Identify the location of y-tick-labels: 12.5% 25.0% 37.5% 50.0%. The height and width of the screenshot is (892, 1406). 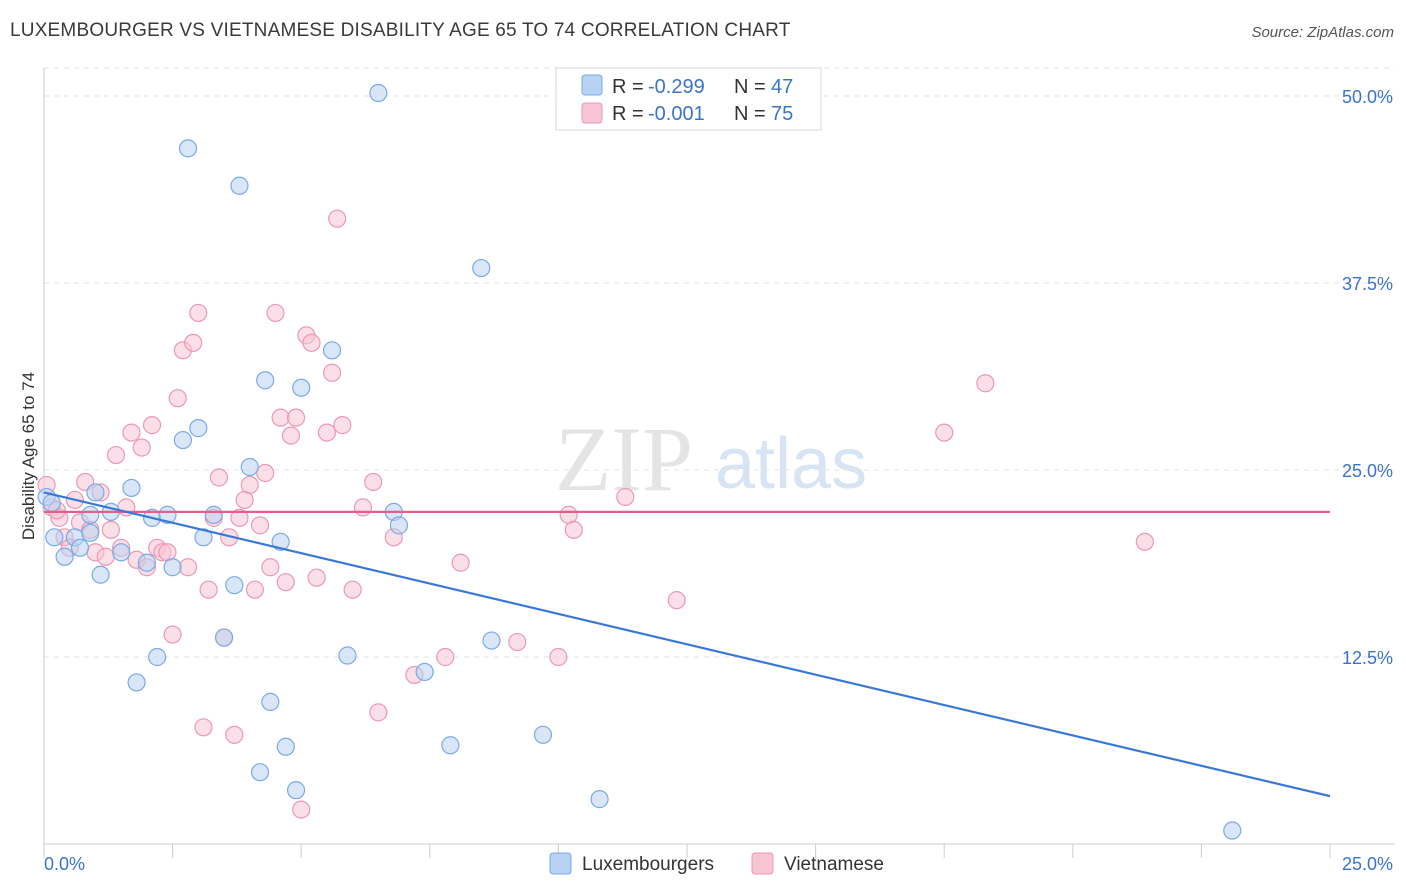
(1367, 377).